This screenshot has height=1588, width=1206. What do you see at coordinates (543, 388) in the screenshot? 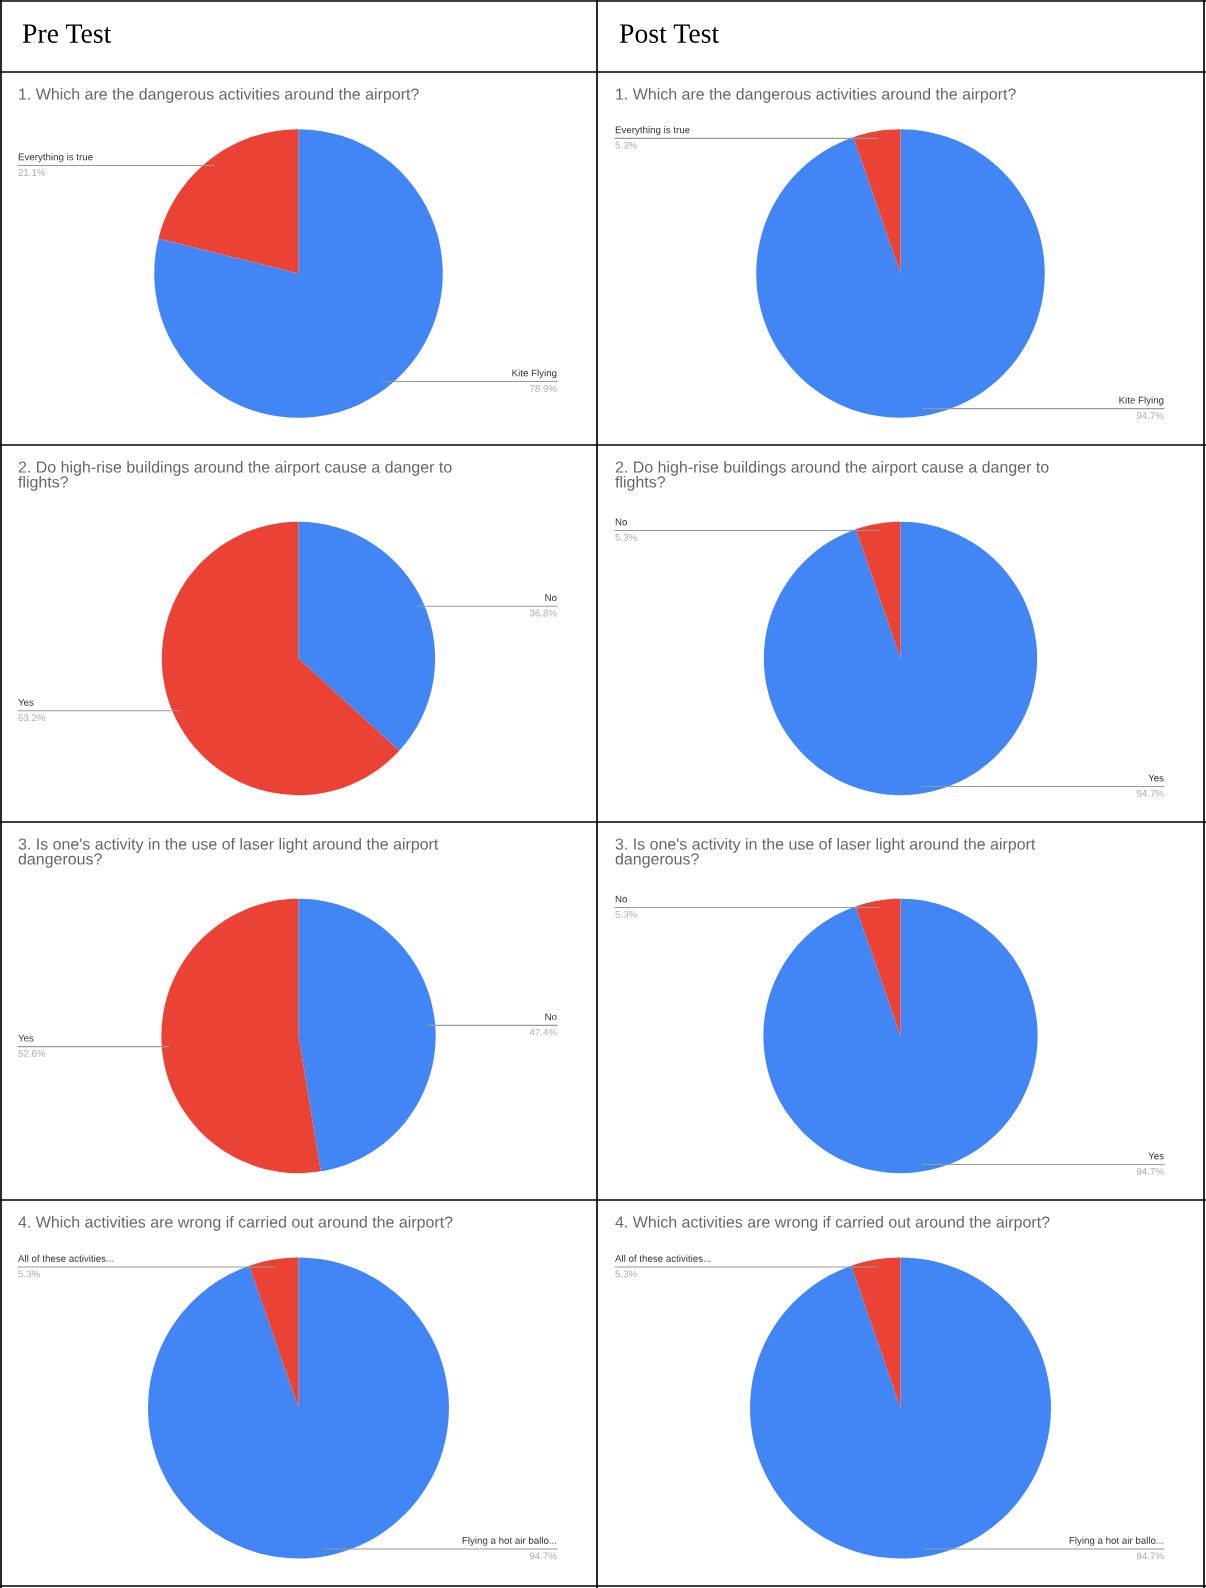
I see `data-label: 78.9%` at bounding box center [543, 388].